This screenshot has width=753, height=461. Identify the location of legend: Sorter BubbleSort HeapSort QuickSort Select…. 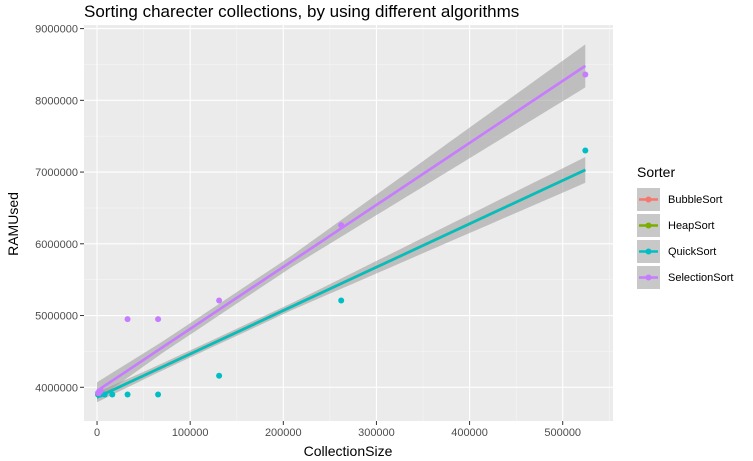
(685, 226).